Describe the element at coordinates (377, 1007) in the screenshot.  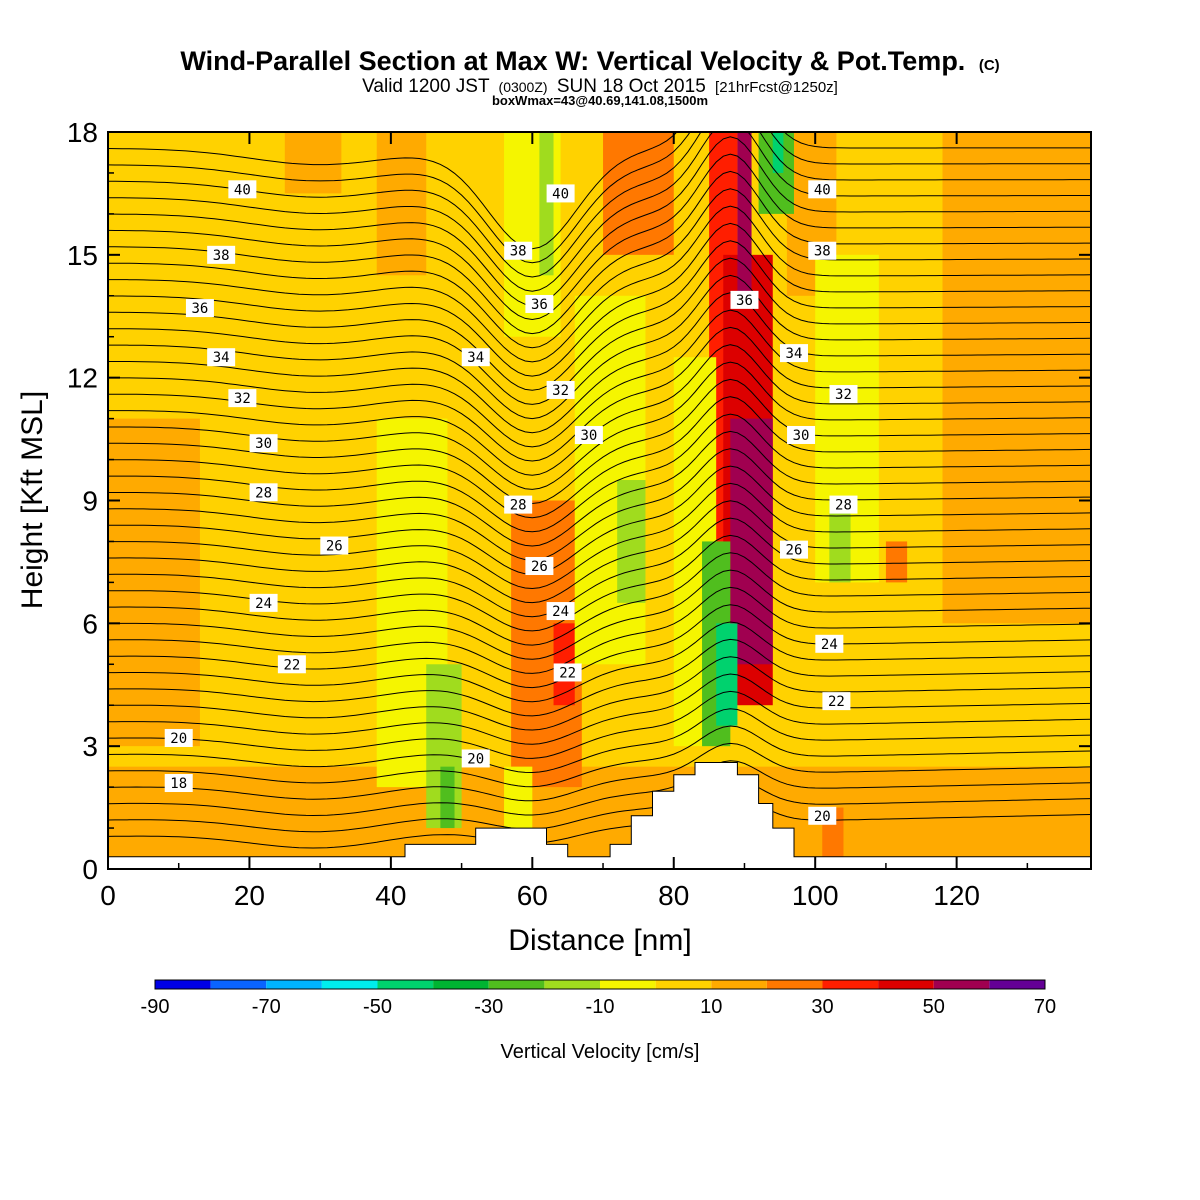
I see `colorbar-tick-label: -50` at that location.